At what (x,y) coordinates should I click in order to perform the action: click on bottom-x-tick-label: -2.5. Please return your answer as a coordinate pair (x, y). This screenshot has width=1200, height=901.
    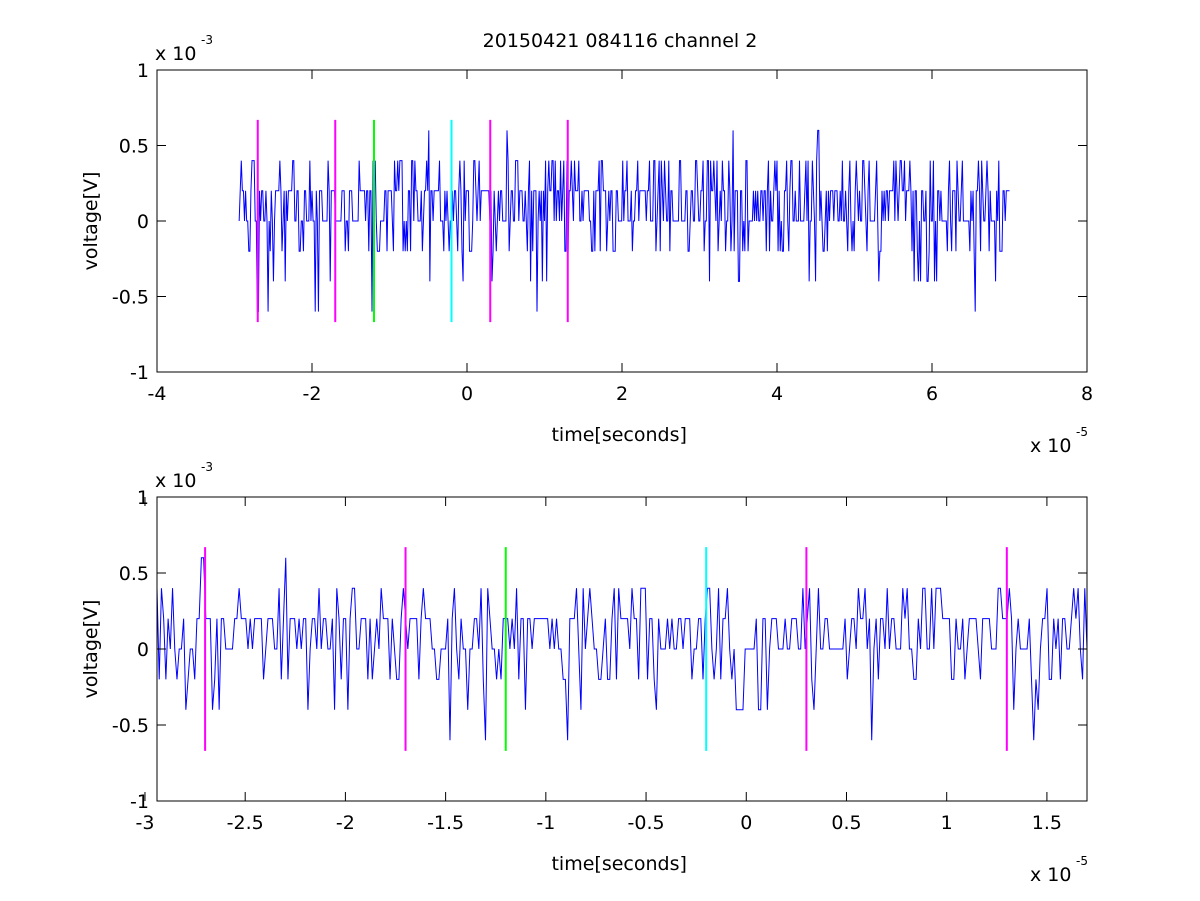
    Looking at the image, I should click on (245, 823).